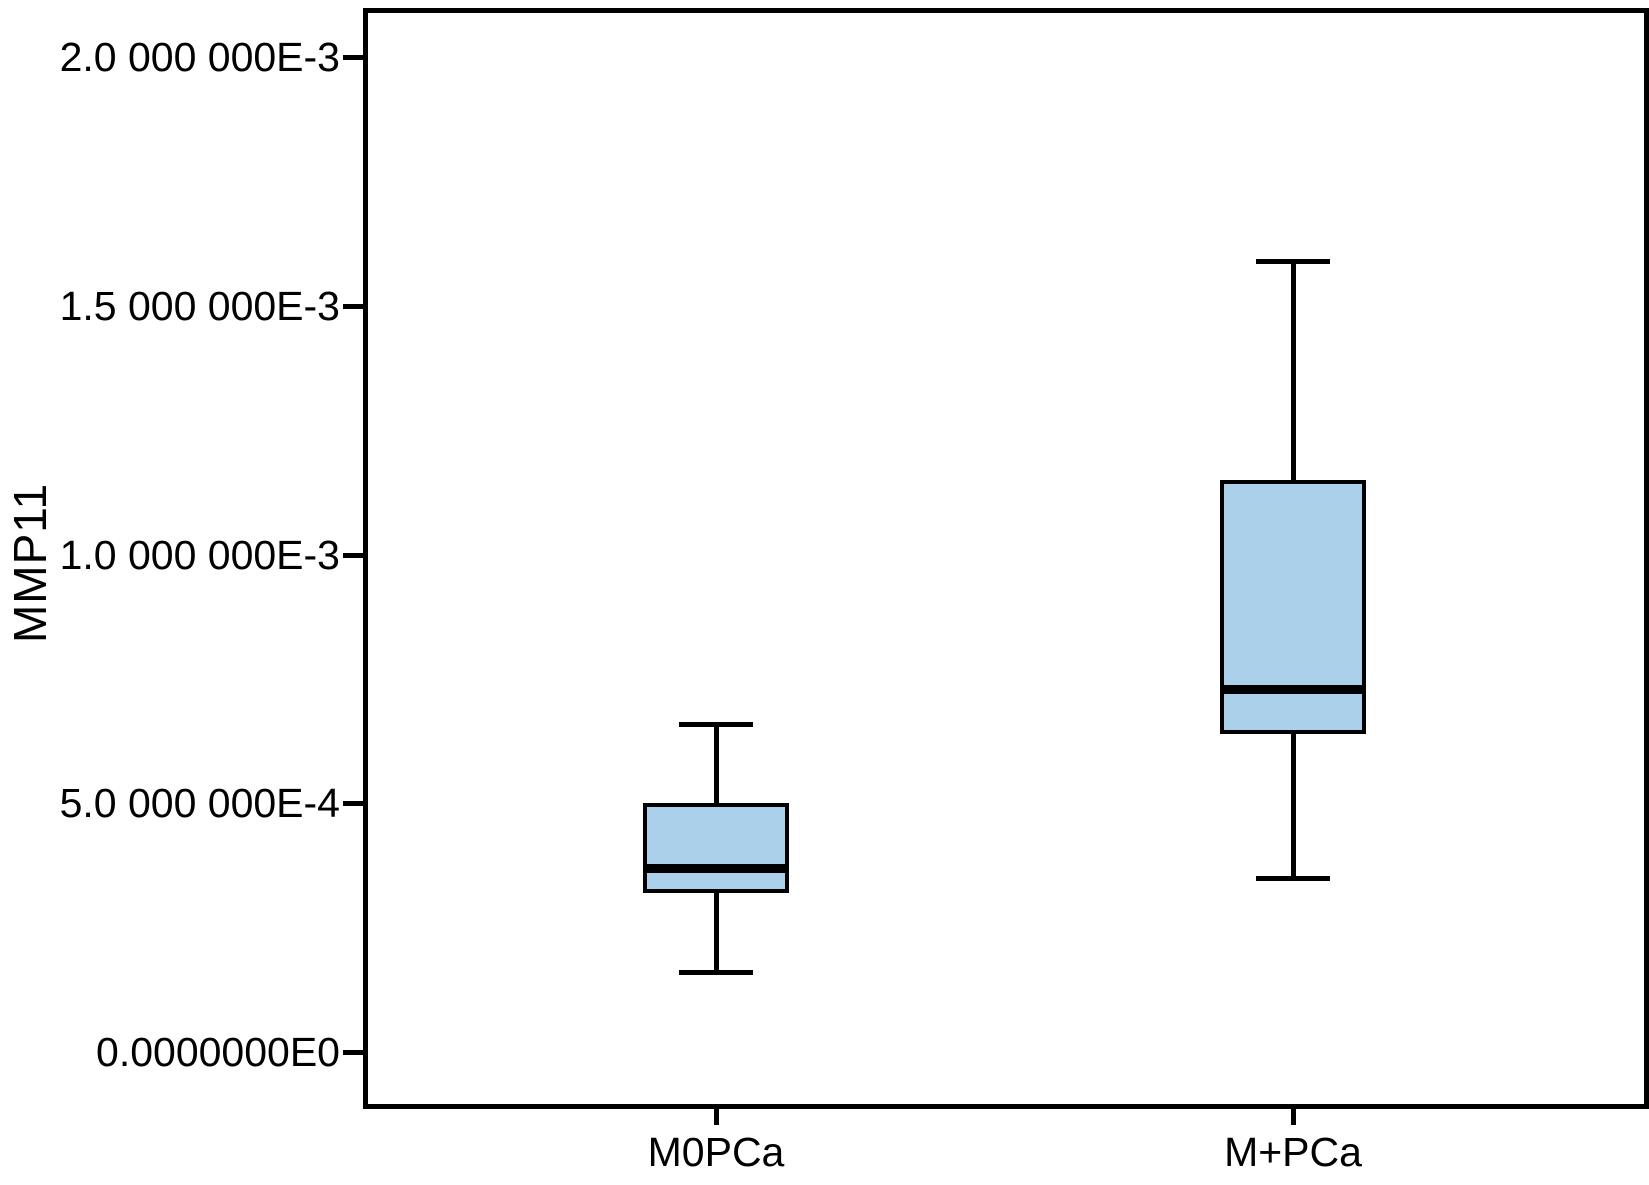 Image resolution: width=1649 pixels, height=1185 pixels. I want to click on x-tick-label-M+PCa: M+PCa, so click(1293, 1152).